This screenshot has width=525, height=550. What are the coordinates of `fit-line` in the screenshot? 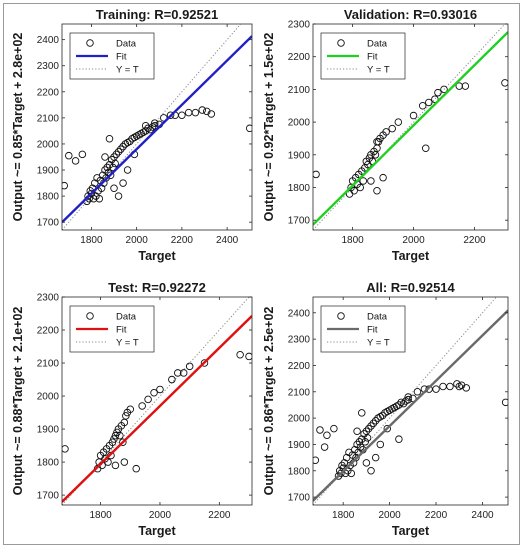 It's located at (410, 128).